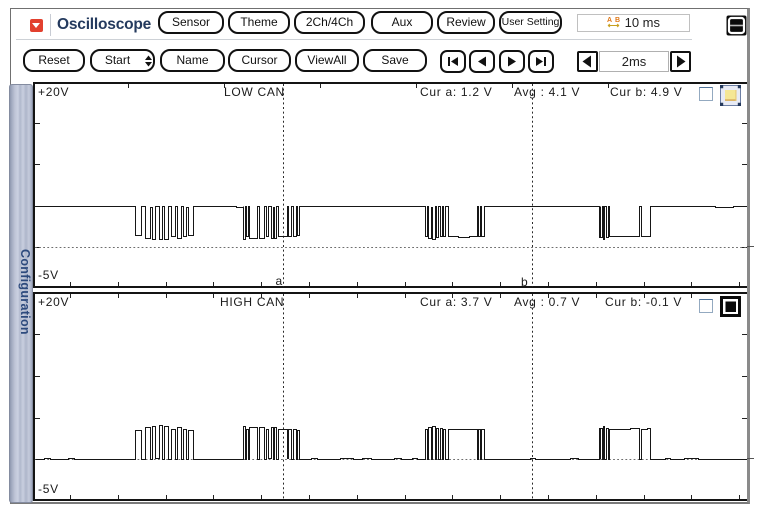 This screenshot has height=513, width=760. Describe the element at coordinates (609, 20) in the screenshot. I see `svg-text: A` at that location.